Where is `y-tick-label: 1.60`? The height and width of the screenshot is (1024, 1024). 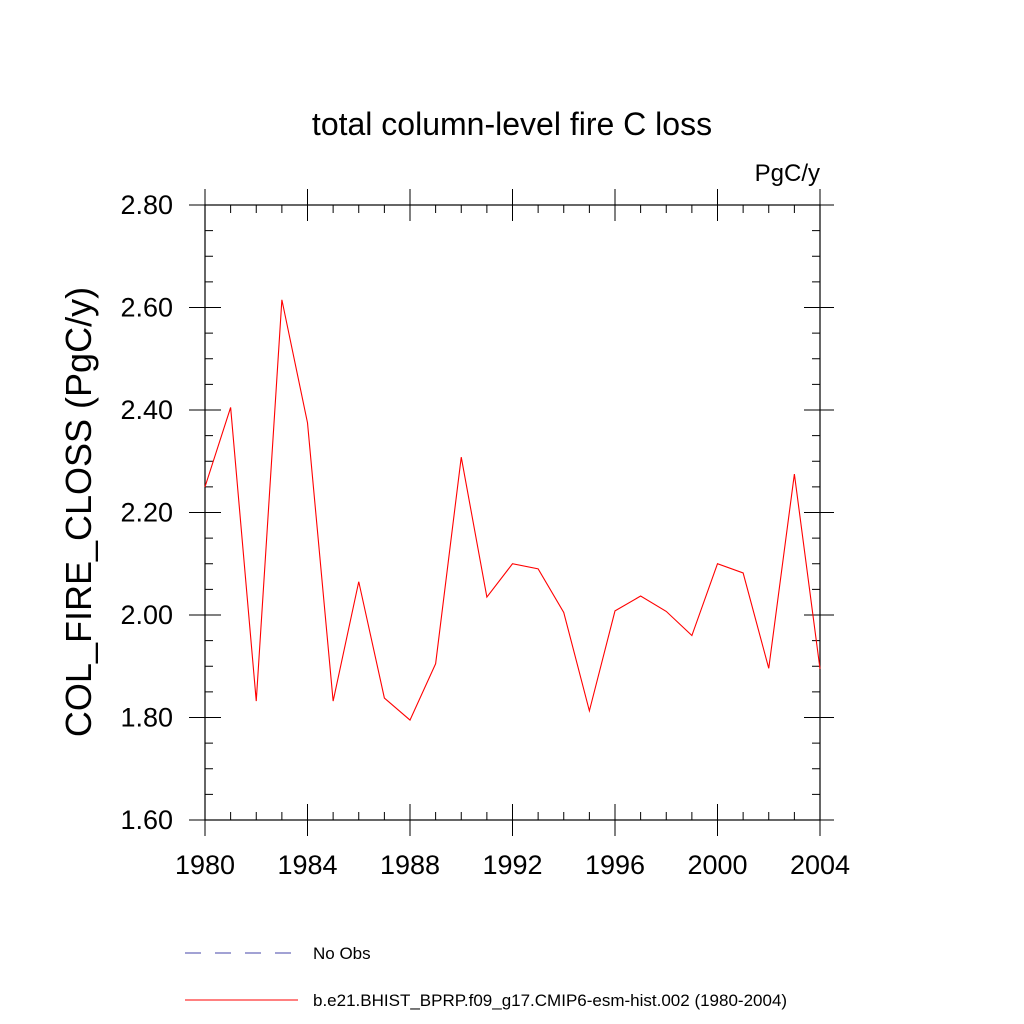 y-tick-label: 1.60 is located at coordinates (146, 820).